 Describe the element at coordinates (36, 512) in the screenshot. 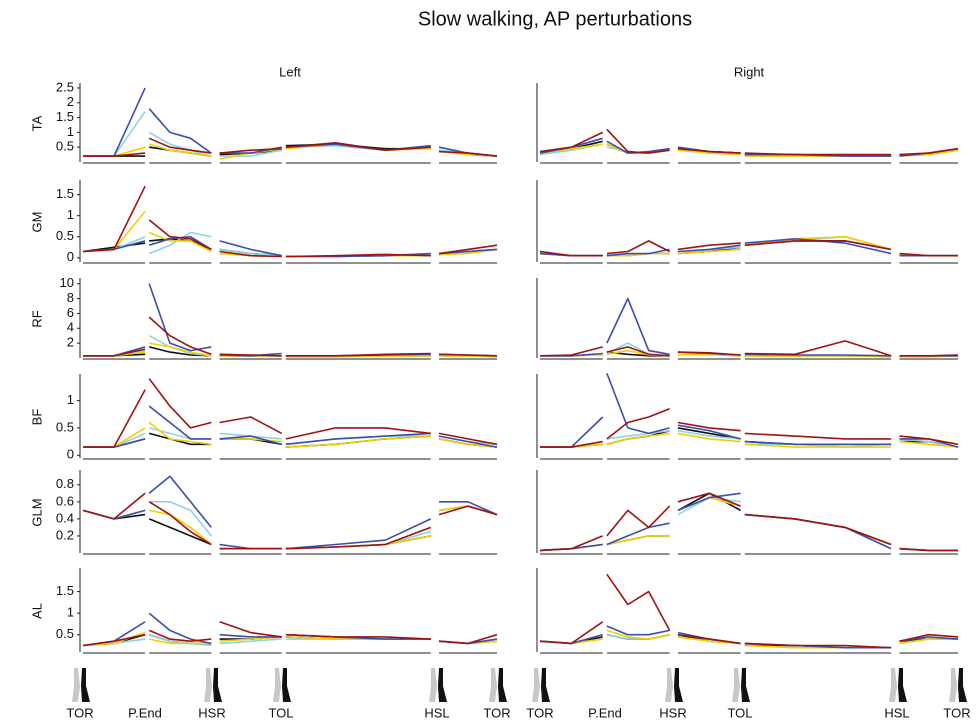

I see `row-label: GLM` at that location.